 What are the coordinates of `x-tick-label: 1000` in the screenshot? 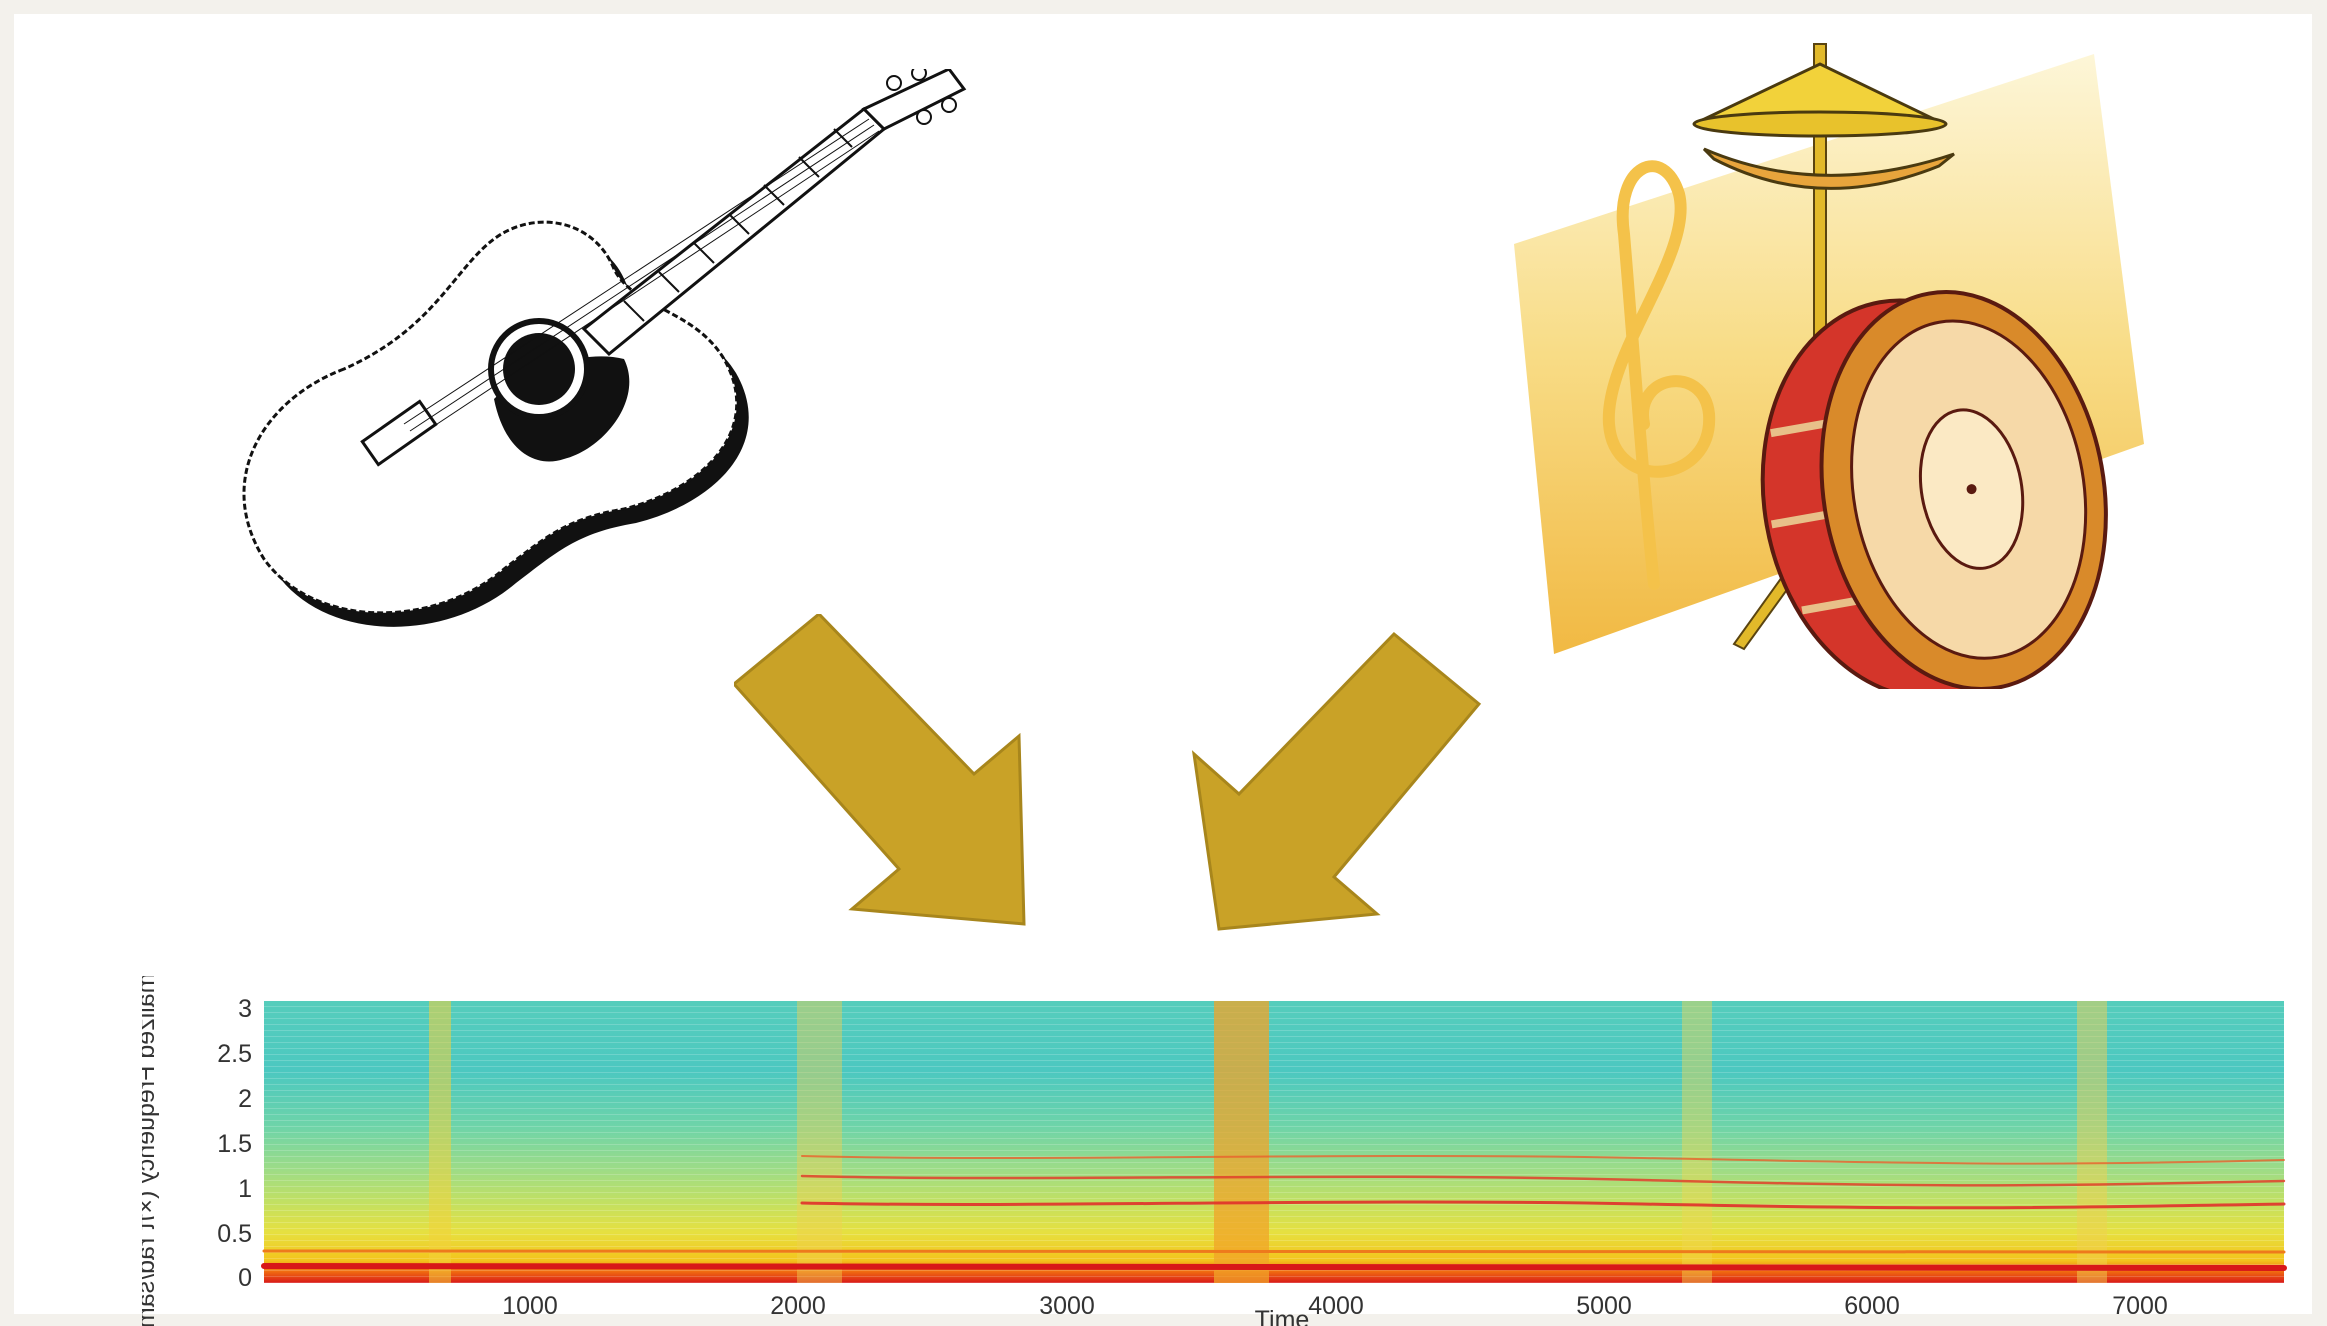 It's located at (530, 1306).